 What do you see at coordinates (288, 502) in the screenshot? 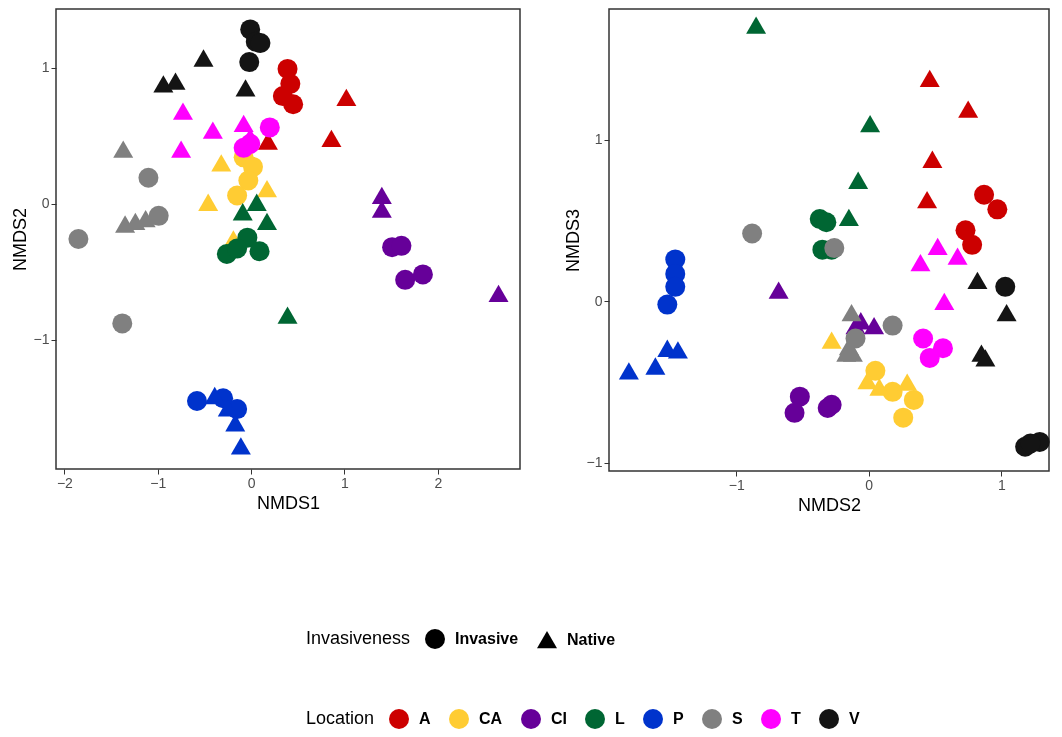
I see `x-axis-title: NMDS1` at bounding box center [288, 502].